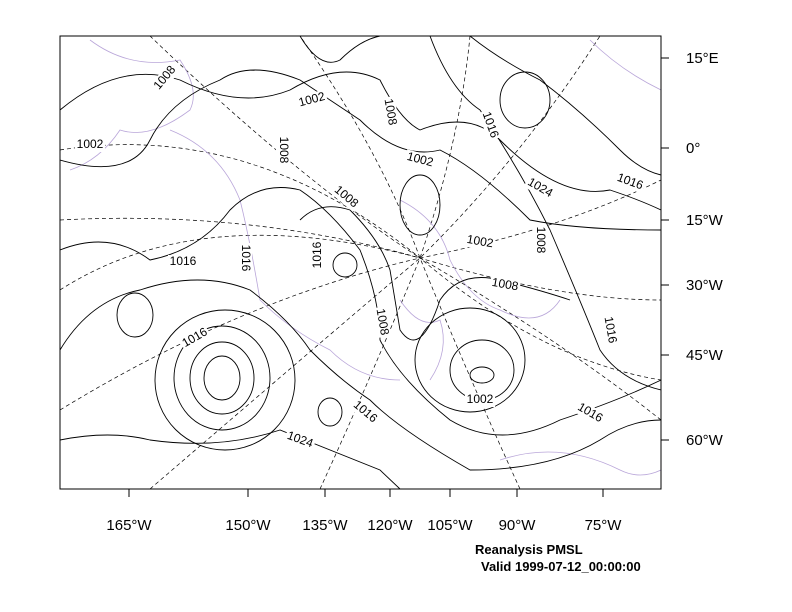  What do you see at coordinates (705, 440) in the screenshot?
I see `lat-label: 60°W` at bounding box center [705, 440].